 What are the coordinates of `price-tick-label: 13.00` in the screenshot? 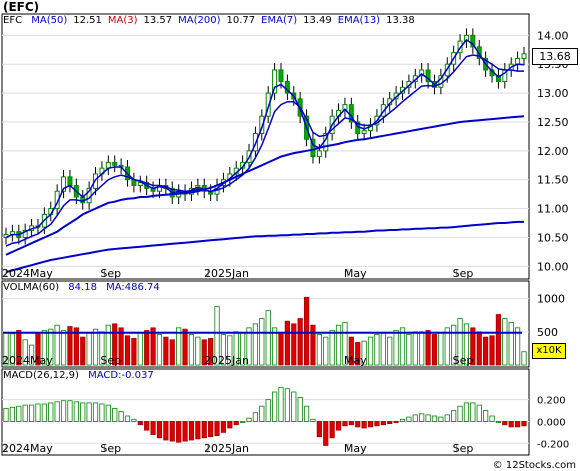 It's located at (553, 93).